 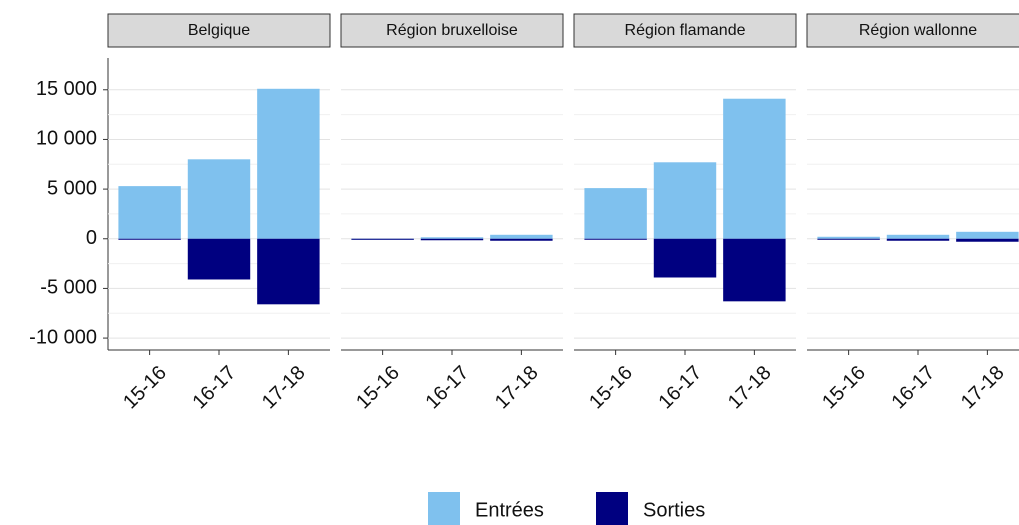 What do you see at coordinates (66, 139) in the screenshot?
I see `y-tick-label: 10 000` at bounding box center [66, 139].